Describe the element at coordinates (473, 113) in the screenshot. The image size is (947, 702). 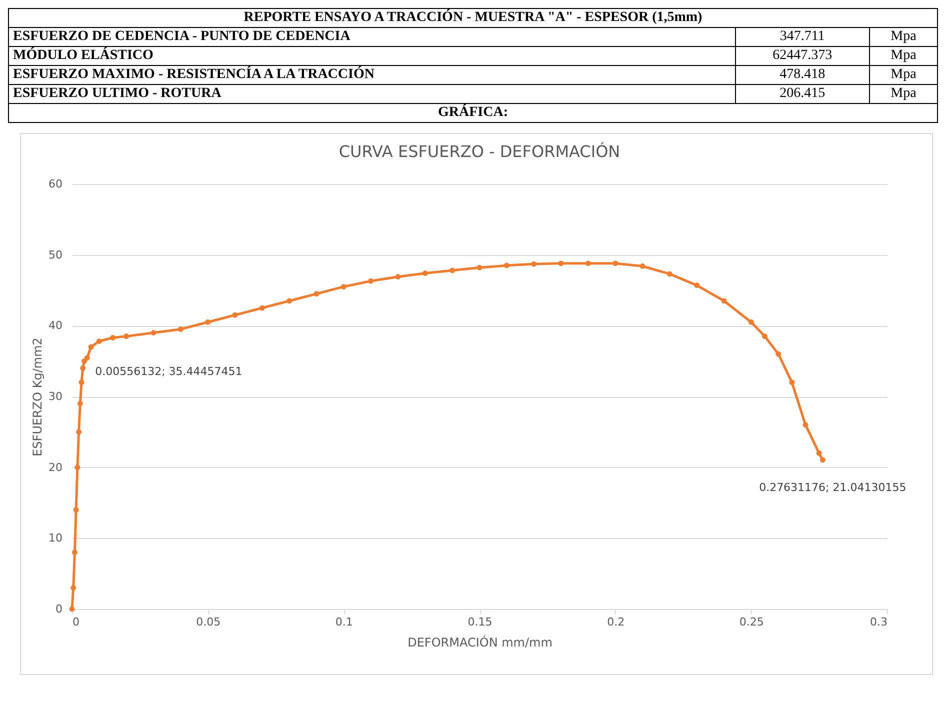
I see `text: GRÁFICA:` at that location.